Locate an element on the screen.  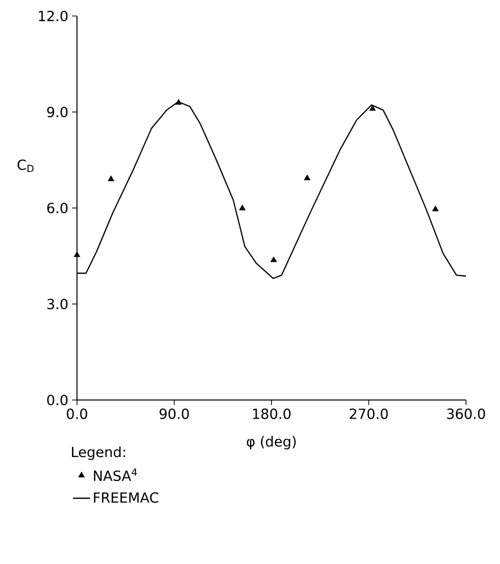
y-tick-label: 0.0 is located at coordinates (57, 400).